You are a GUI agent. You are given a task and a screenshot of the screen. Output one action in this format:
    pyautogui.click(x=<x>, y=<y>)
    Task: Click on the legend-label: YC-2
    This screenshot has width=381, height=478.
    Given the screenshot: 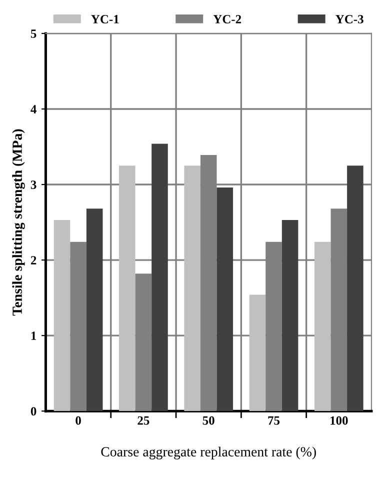 What is the action you would take?
    pyautogui.click(x=227, y=19)
    